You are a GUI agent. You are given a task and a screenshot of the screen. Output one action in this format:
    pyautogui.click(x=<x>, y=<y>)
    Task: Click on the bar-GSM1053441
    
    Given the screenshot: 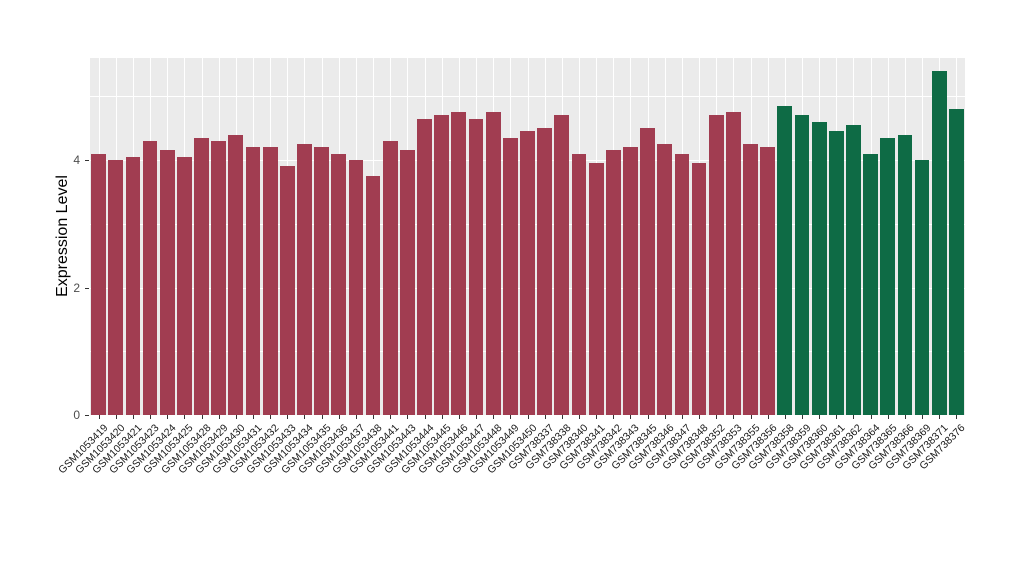 What is the action you would take?
    pyautogui.click(x=390, y=277)
    